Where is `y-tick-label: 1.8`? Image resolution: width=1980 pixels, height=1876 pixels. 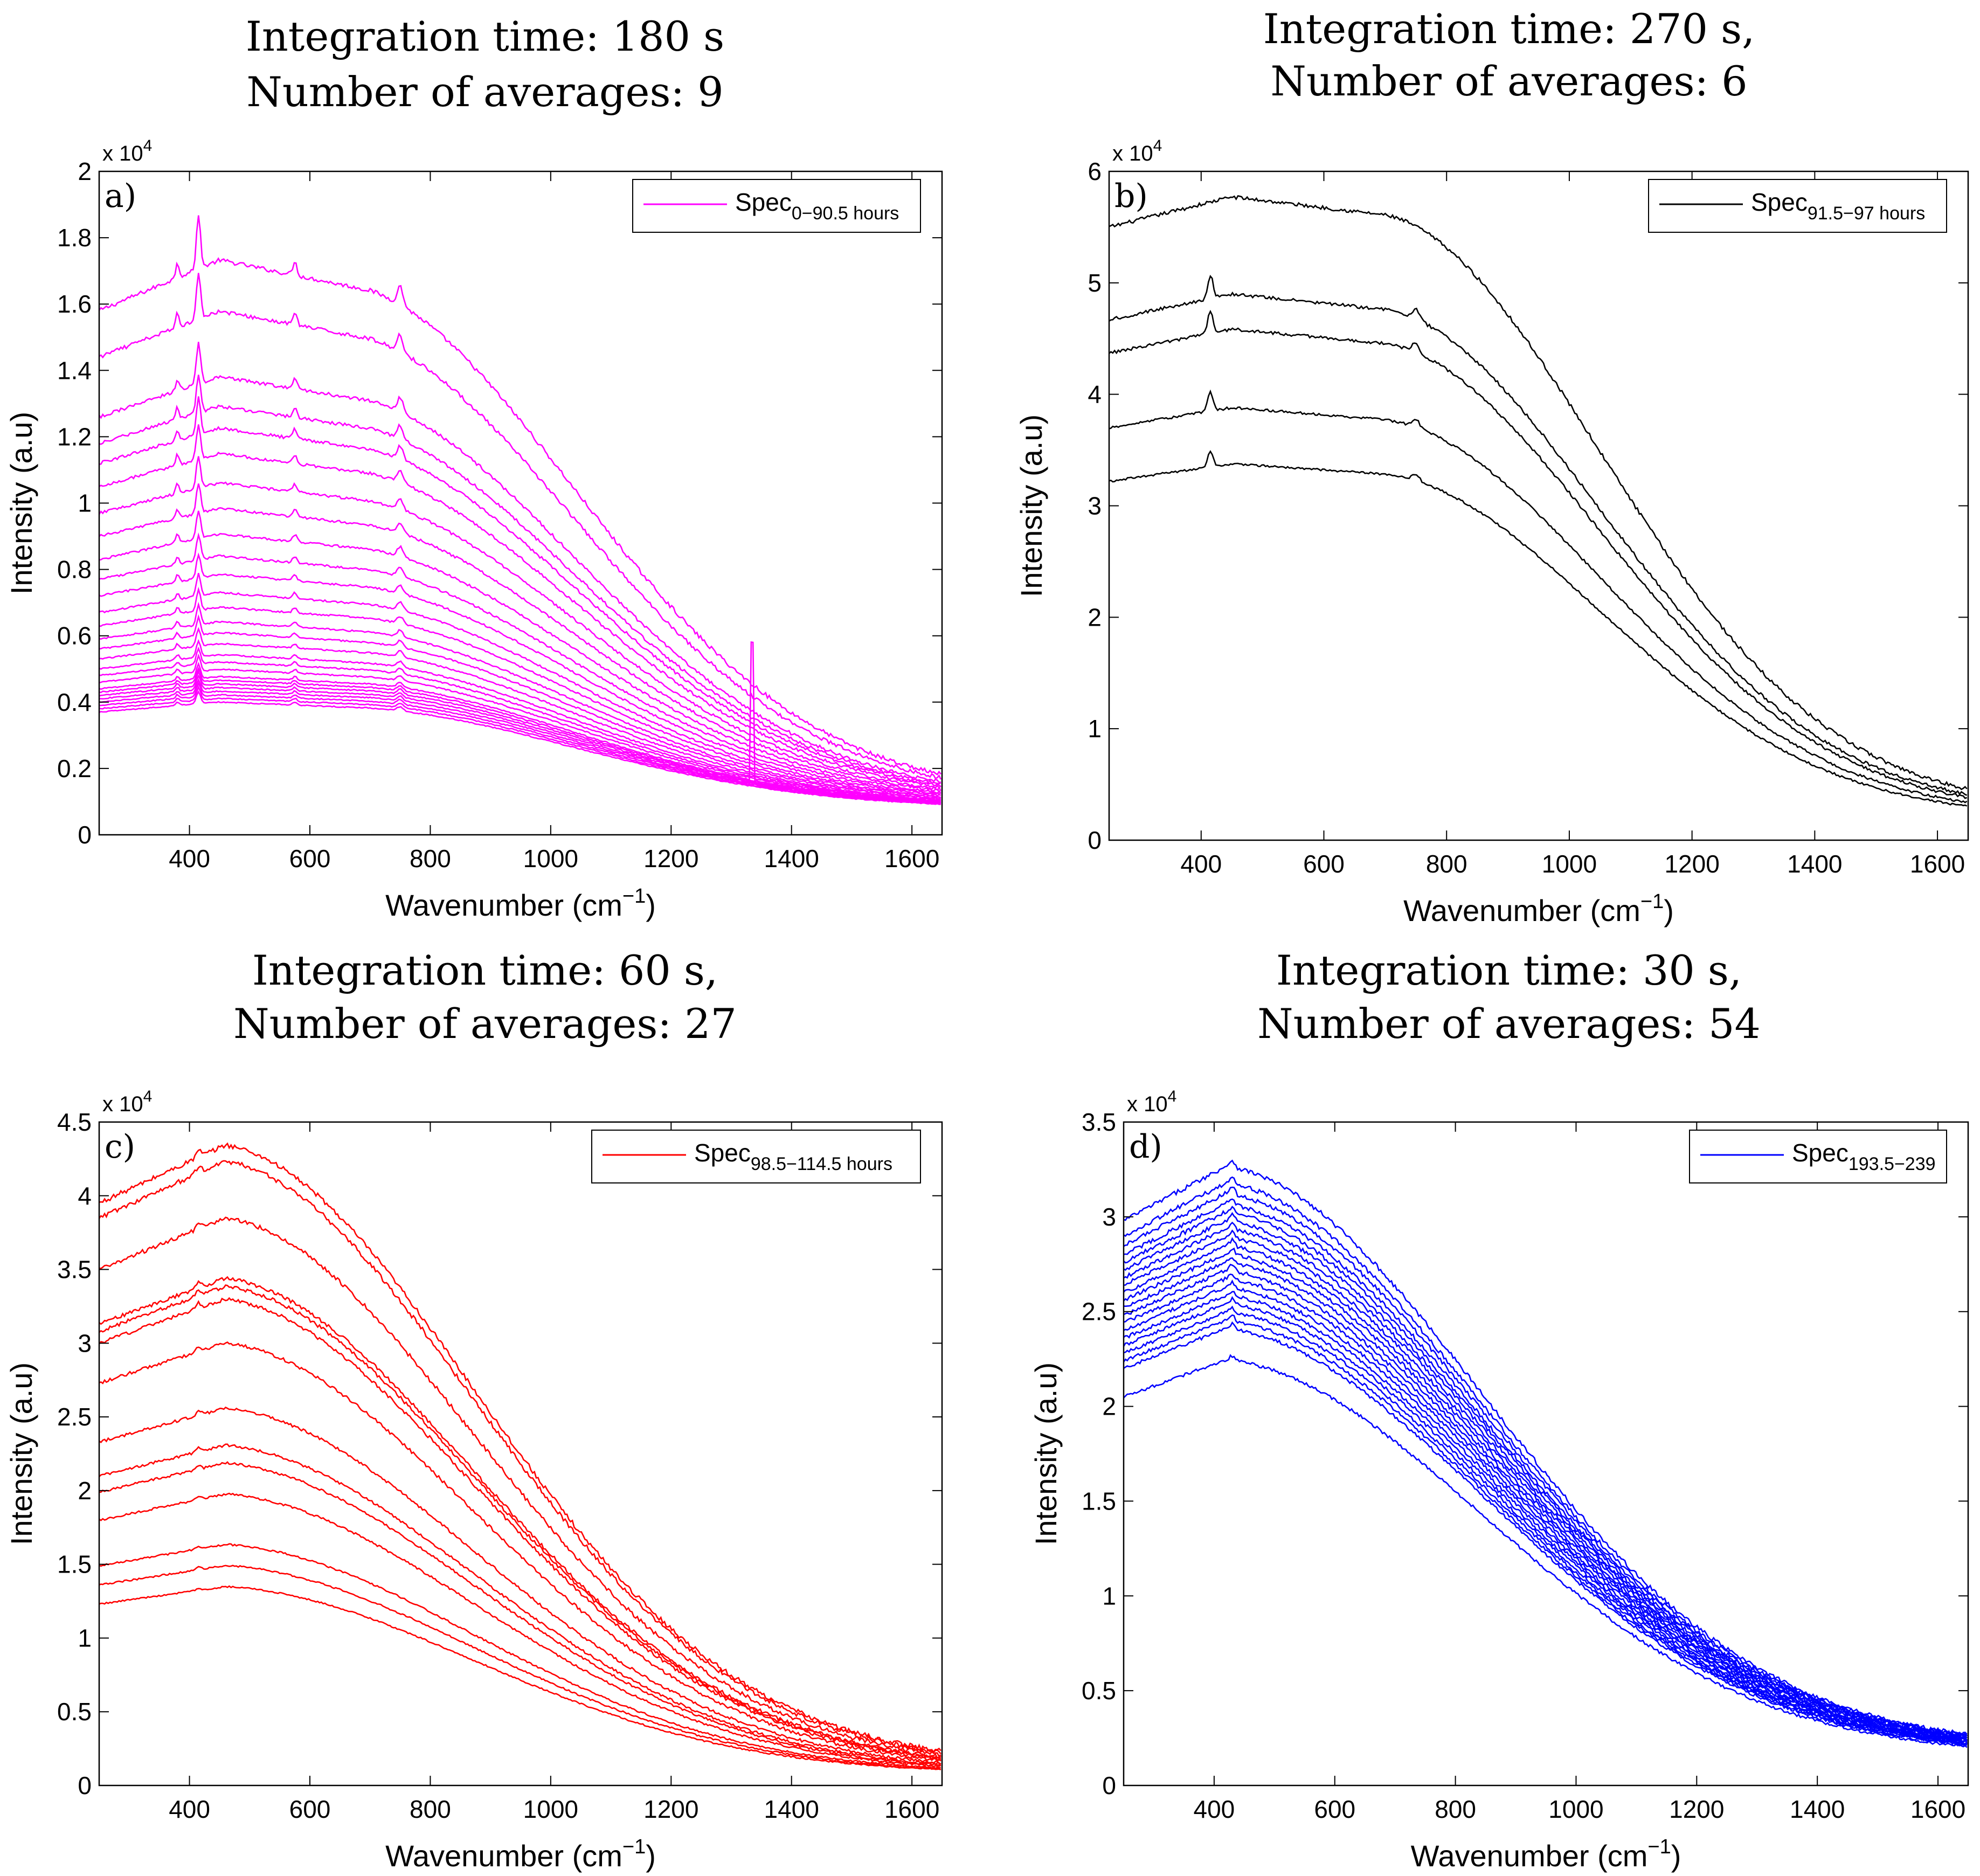
y-tick-label: 1.8 is located at coordinates (74, 238).